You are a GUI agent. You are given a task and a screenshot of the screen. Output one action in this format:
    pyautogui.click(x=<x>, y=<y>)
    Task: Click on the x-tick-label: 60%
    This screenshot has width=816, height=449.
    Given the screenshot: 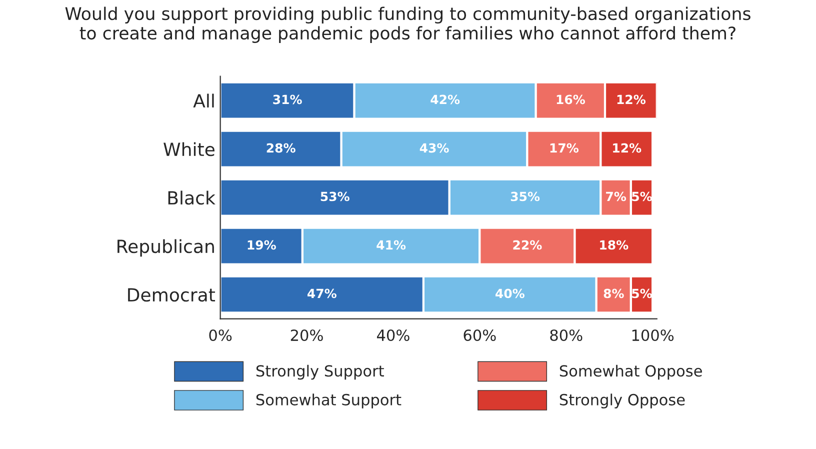 What is the action you would take?
    pyautogui.click(x=480, y=335)
    